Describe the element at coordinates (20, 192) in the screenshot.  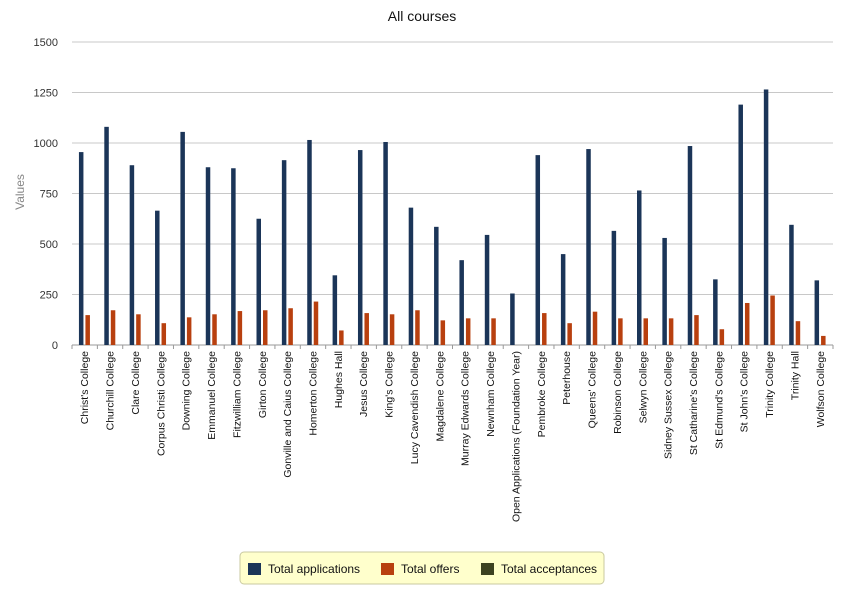
I see `y-axis-title: Values` at that location.